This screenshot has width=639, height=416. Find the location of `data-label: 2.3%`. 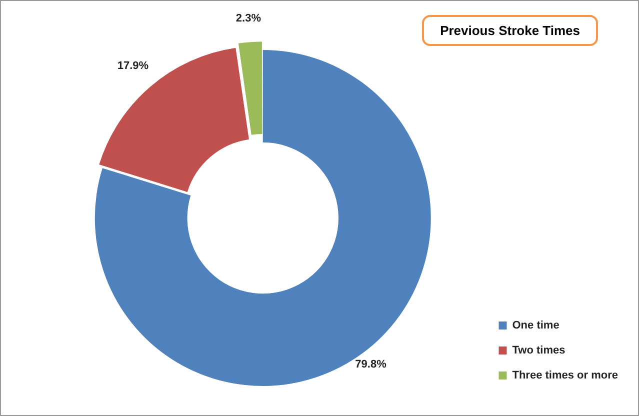

data-label: 2.3% is located at coordinates (249, 18).